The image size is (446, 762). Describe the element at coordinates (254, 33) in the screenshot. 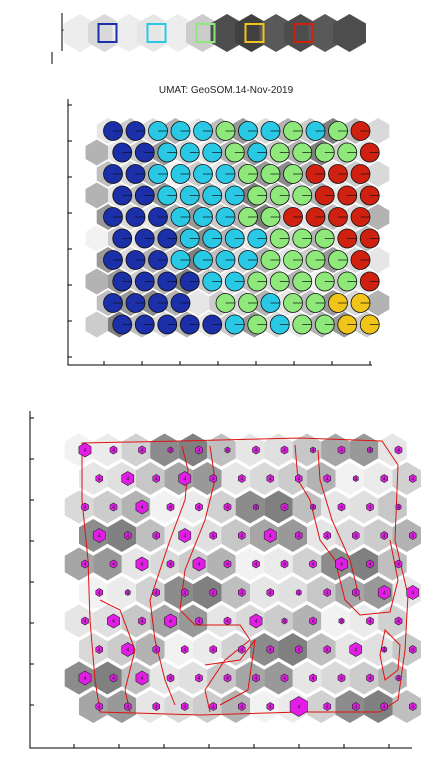

I see `colorbar-legend-square` at that location.